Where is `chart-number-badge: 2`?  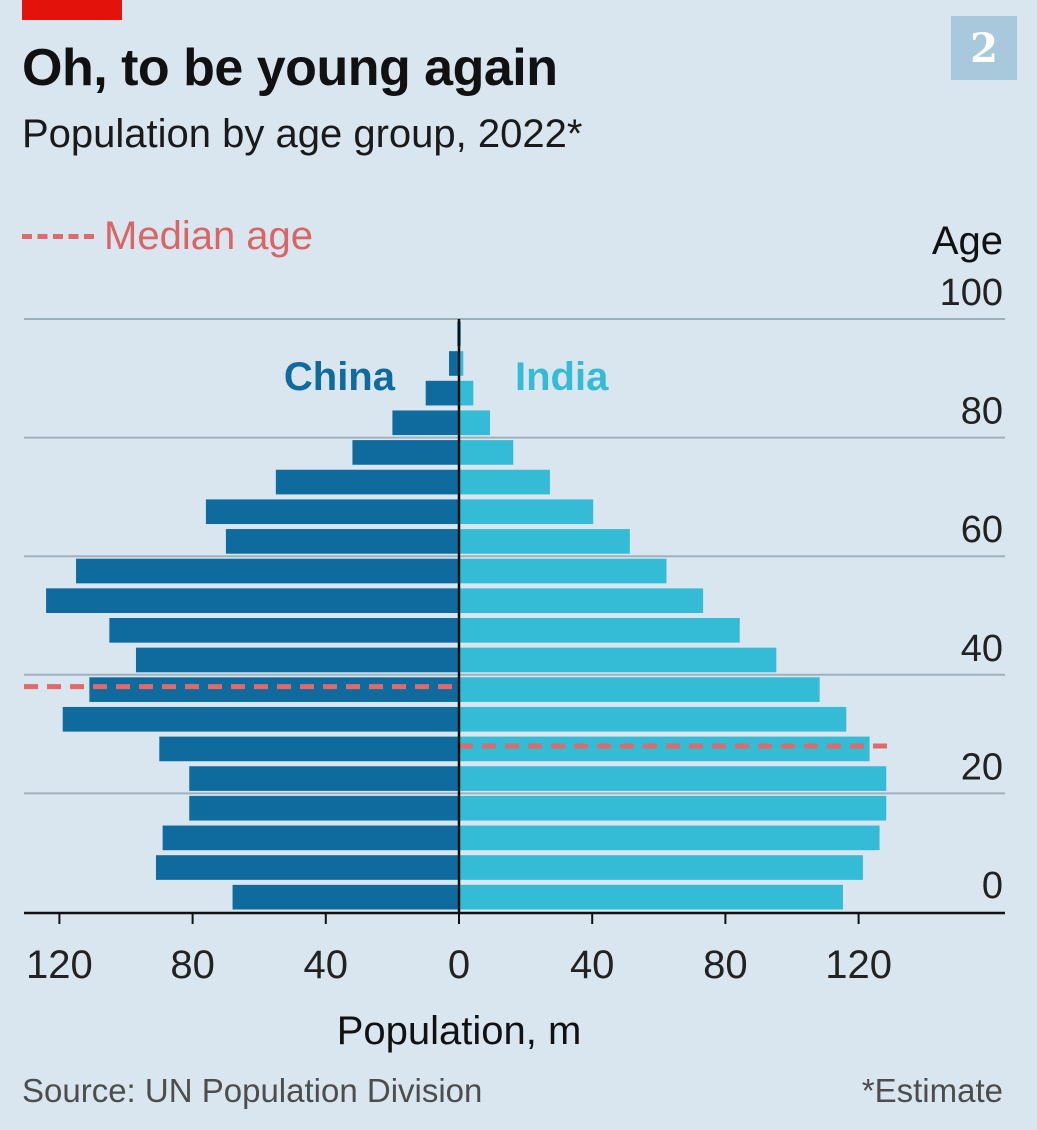
chart-number-badge: 2 is located at coordinates (984, 48).